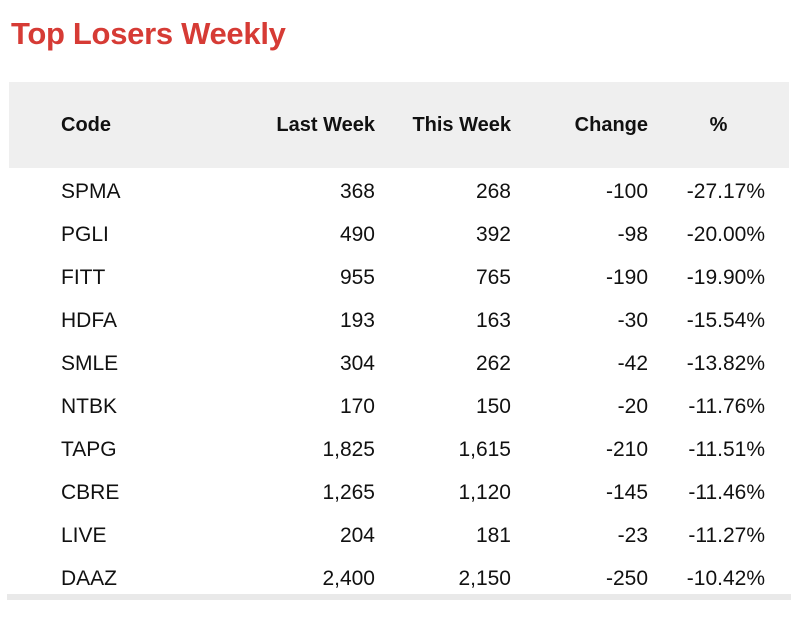 Image resolution: width=804 pixels, height=622 pixels. I want to click on cell-this-week: 262, so click(493, 363).